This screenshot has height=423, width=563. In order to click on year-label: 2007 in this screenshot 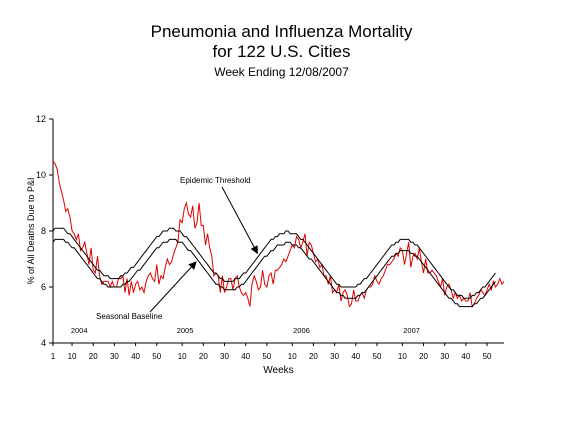, I will do `click(411, 330)`.